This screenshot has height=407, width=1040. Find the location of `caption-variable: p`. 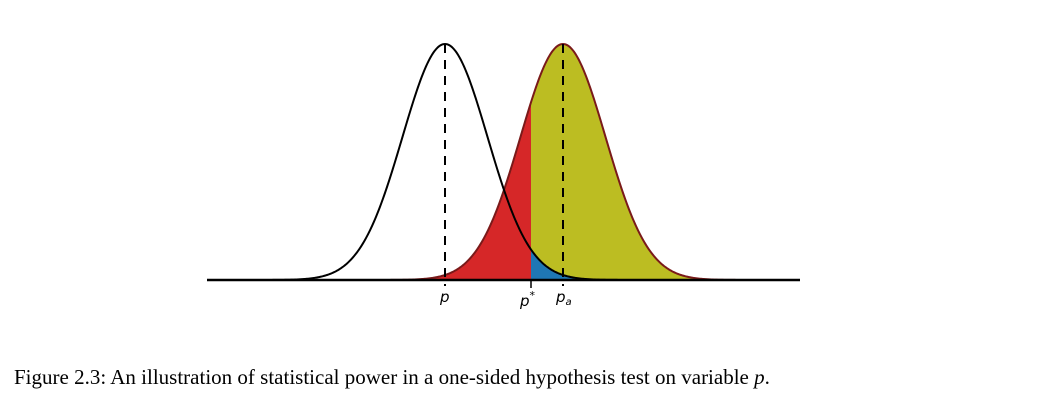

caption-variable: p is located at coordinates (758, 377).